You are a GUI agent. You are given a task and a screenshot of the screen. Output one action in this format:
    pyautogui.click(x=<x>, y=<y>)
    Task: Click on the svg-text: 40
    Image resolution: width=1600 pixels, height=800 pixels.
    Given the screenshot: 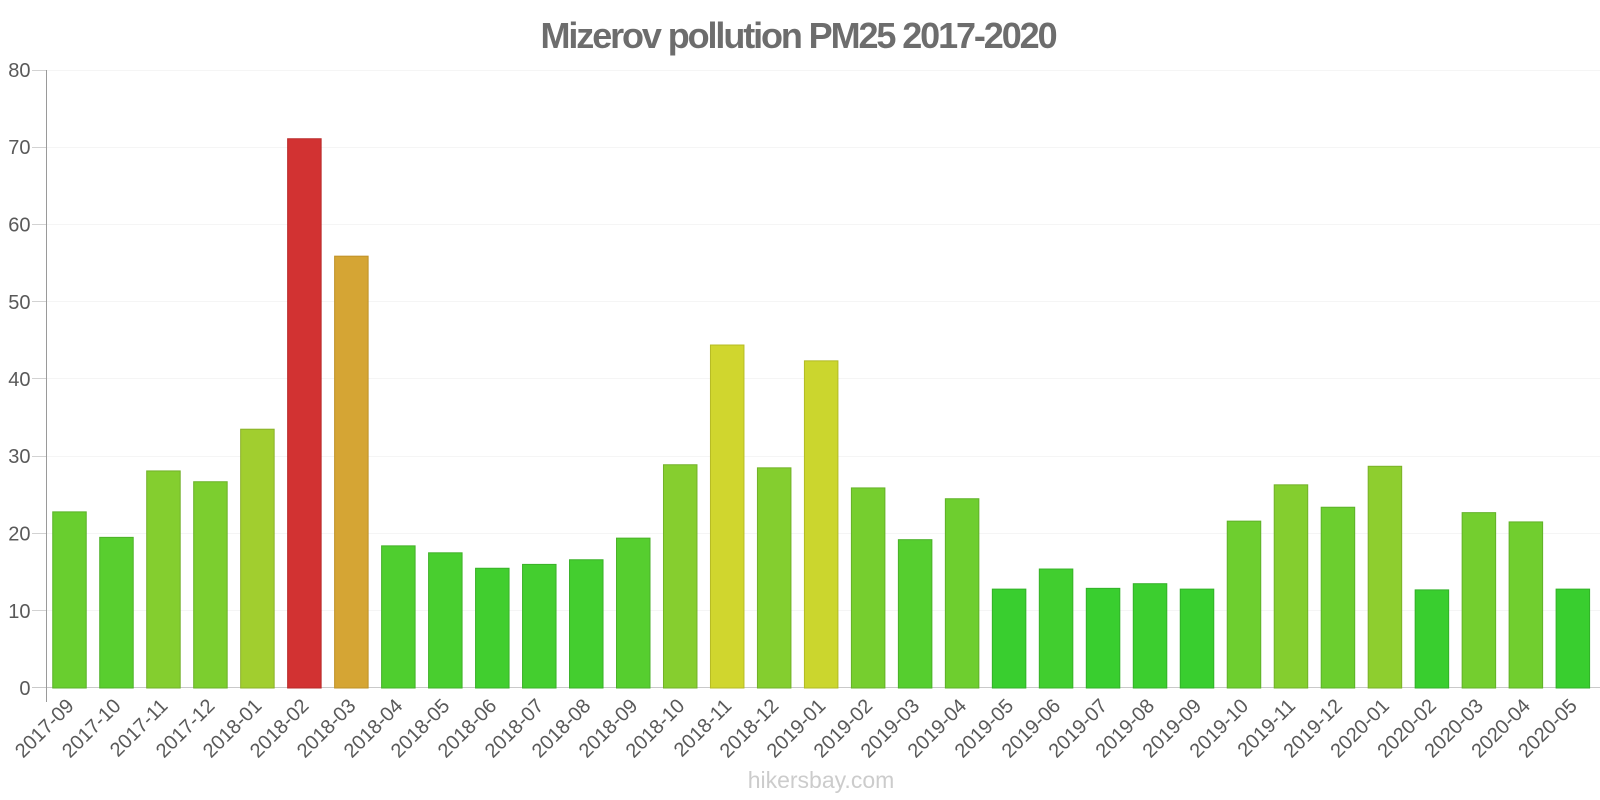 What is the action you would take?
    pyautogui.click(x=19, y=380)
    